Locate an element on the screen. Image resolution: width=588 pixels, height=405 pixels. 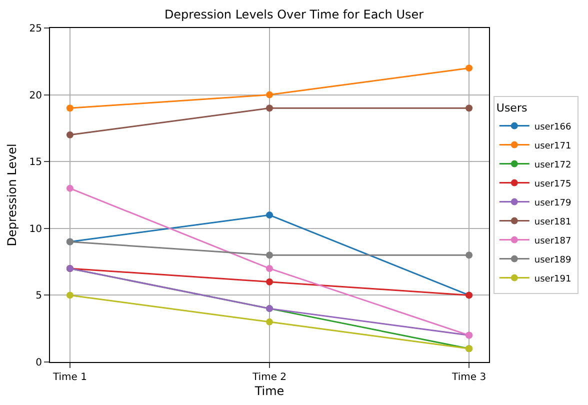
x-axis-title: Time is located at coordinates (269, 391).